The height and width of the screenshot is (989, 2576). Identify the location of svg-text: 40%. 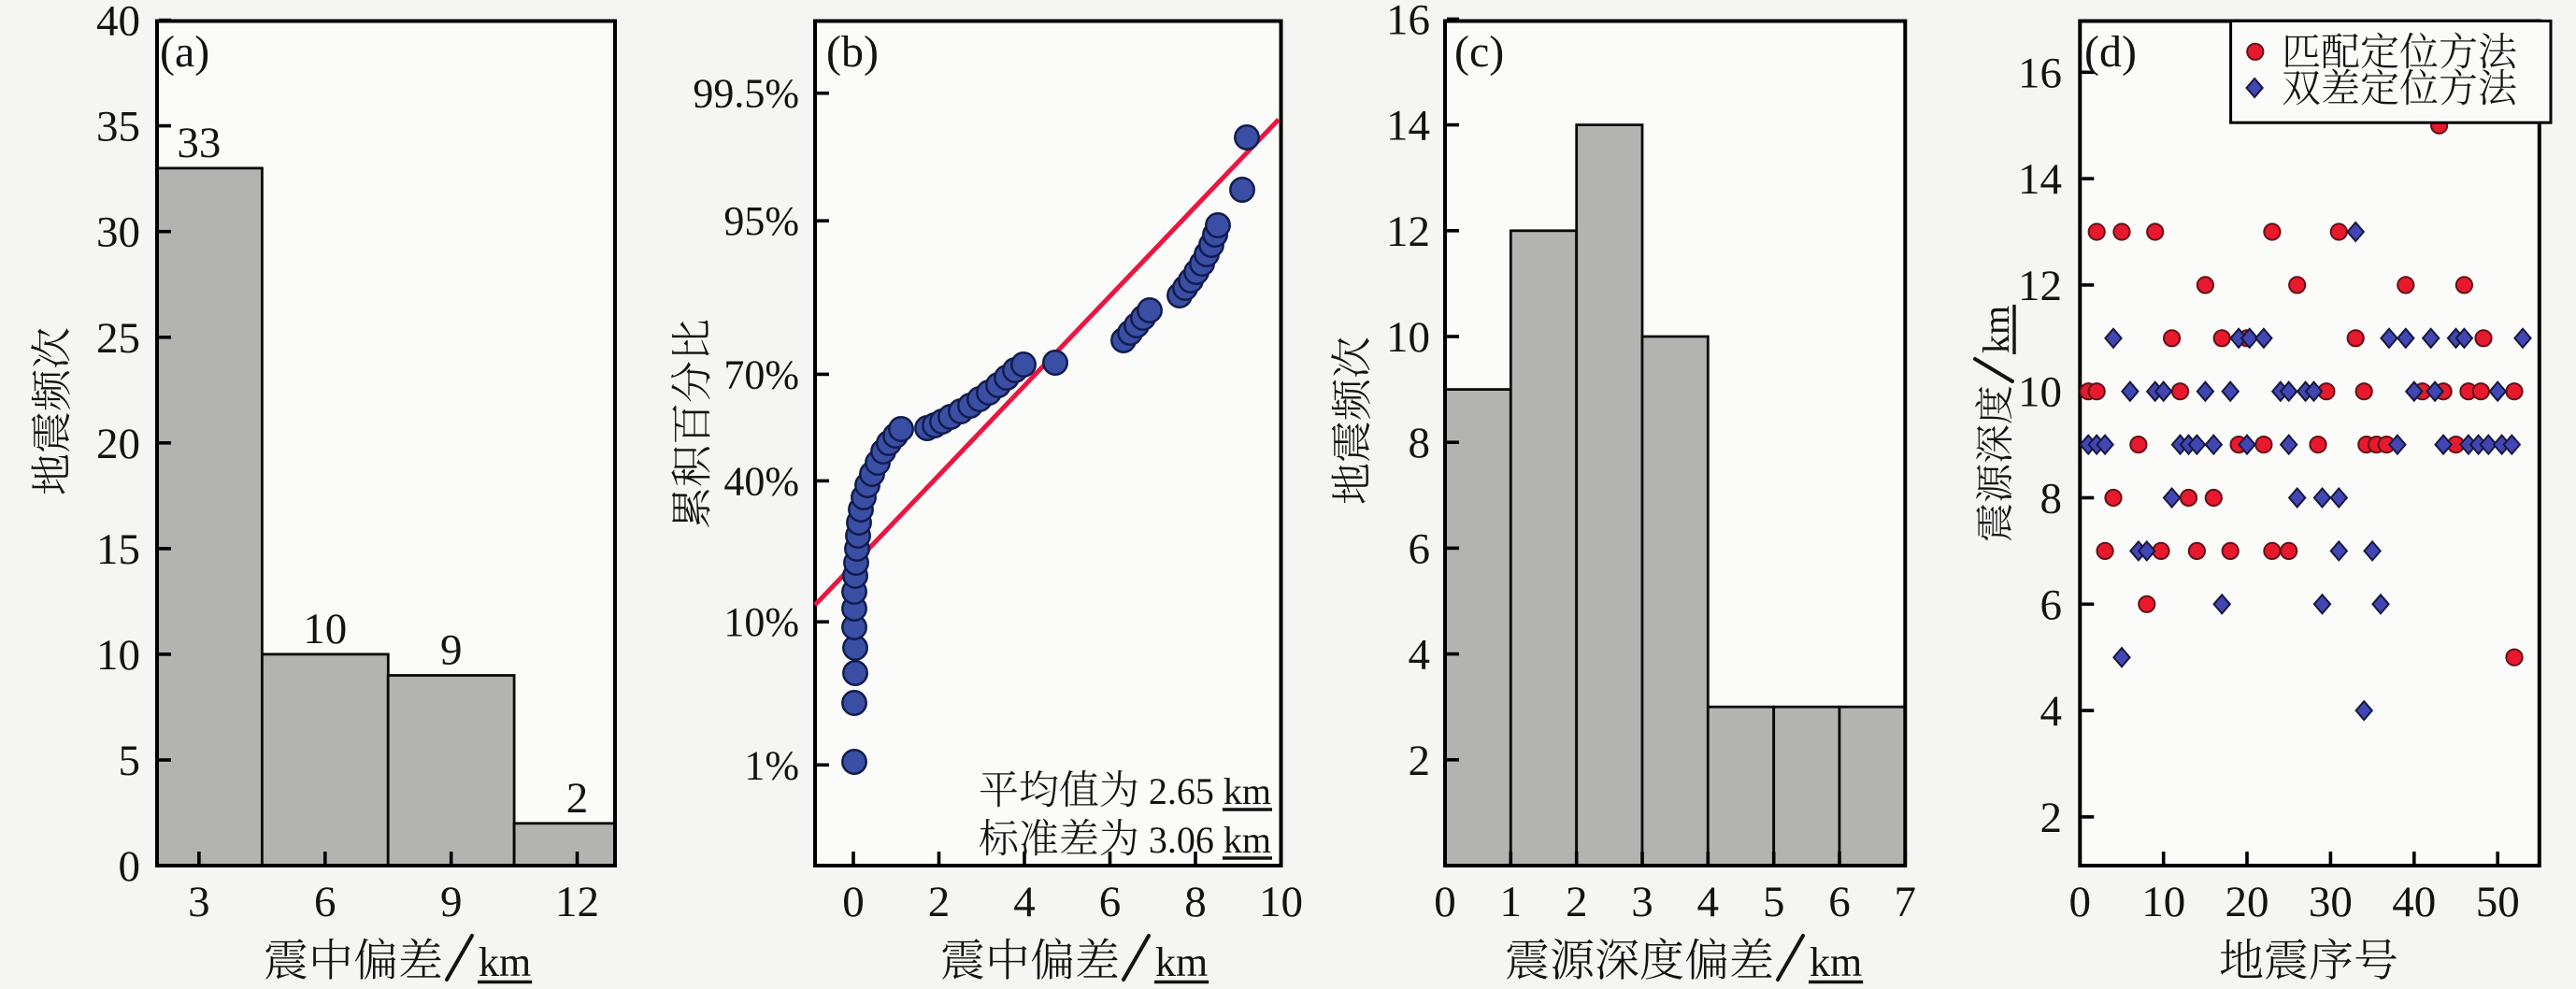
(761, 481).